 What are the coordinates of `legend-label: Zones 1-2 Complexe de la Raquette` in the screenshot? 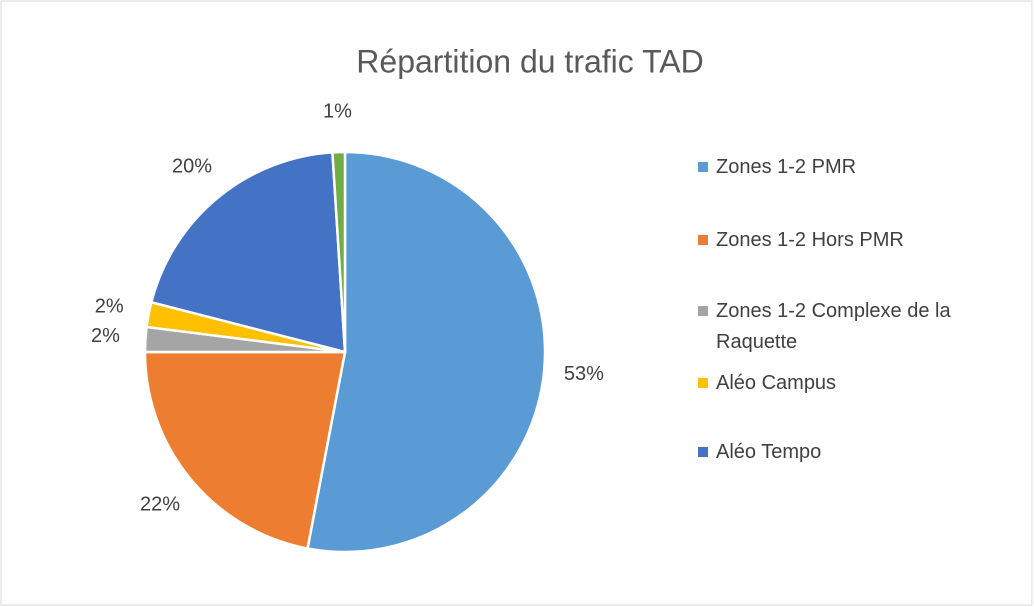 It's located at (833, 326).